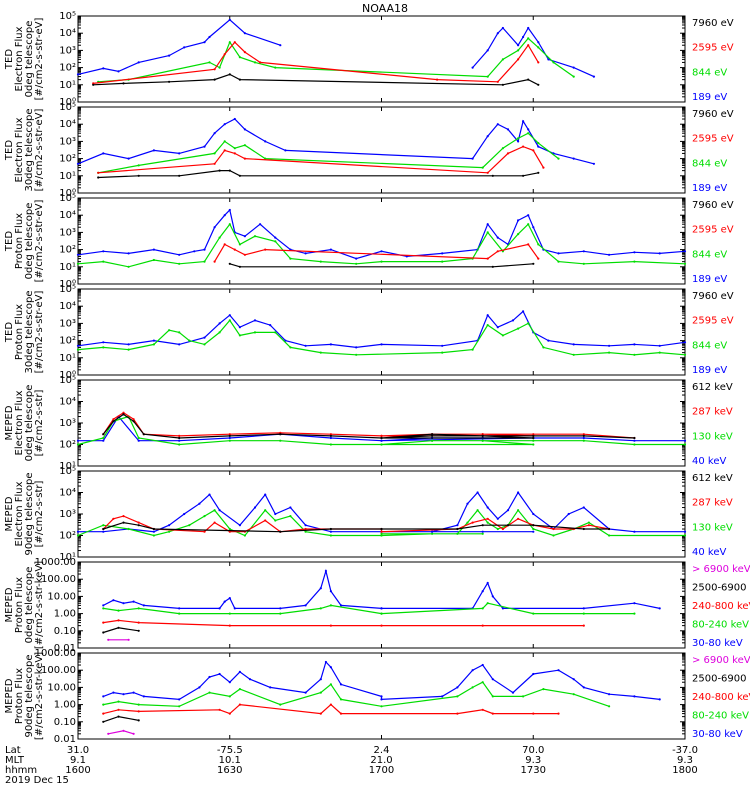 The height and width of the screenshot is (800, 750). I want to click on y-tick-label: 10², so click(67, 68).